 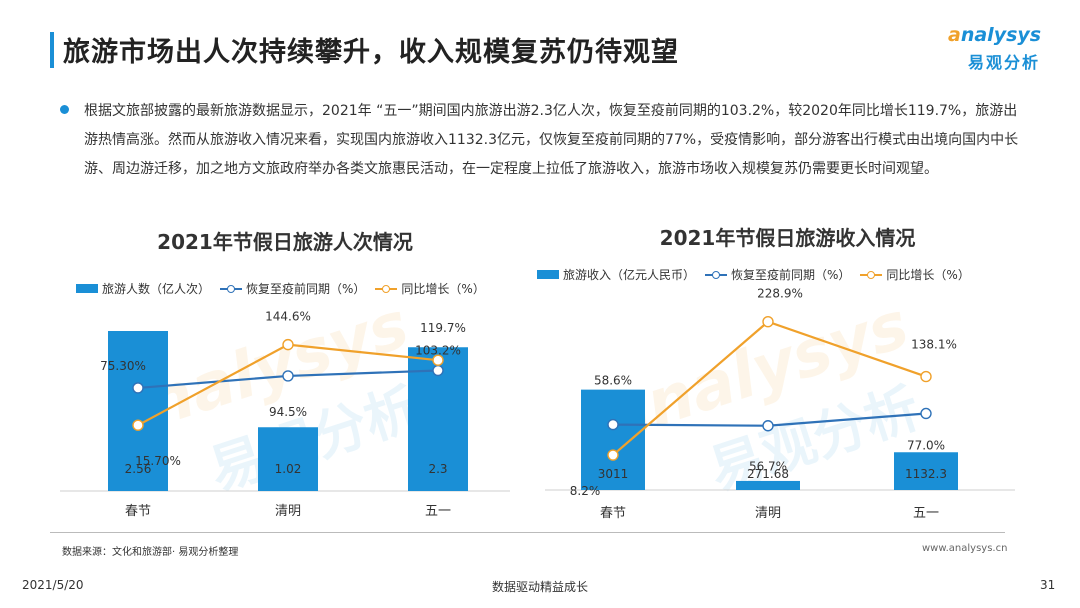 What do you see at coordinates (156, 289) in the screenshot?
I see `legend-bar-label: 旅游人数（亿人次）` at bounding box center [156, 289].